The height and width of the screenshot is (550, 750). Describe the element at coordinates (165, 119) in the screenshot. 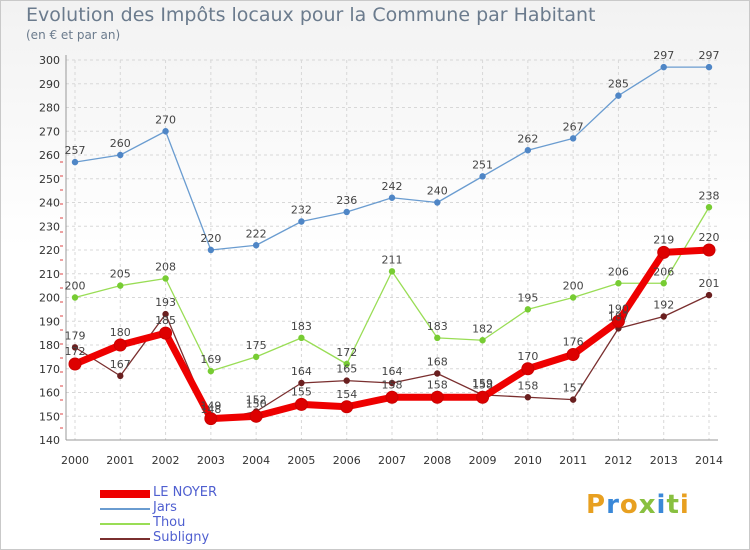

I see `data-label: 270` at that location.